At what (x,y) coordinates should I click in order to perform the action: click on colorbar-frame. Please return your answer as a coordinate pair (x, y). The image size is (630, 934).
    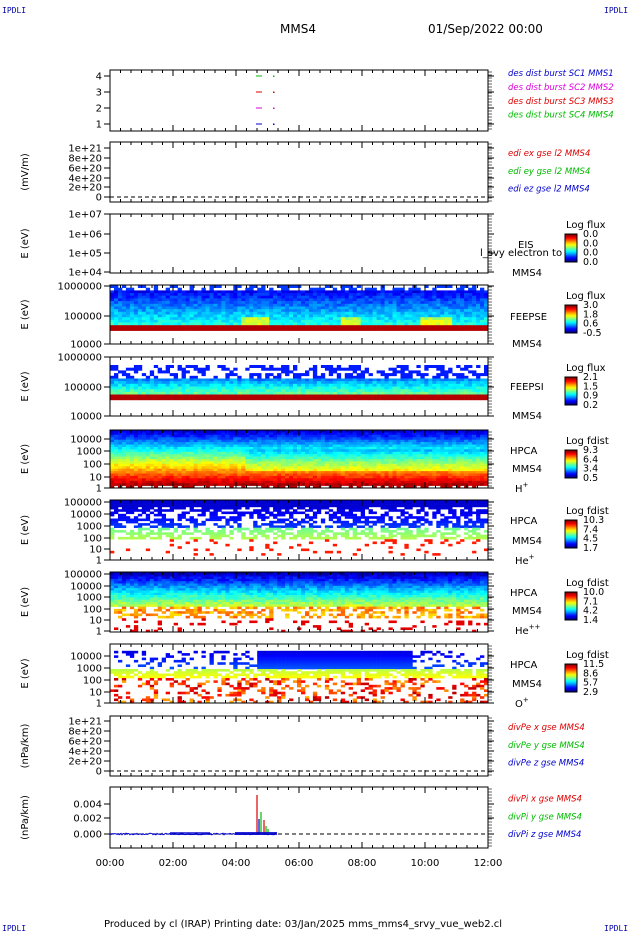
    Looking at the image, I should click on (571, 248).